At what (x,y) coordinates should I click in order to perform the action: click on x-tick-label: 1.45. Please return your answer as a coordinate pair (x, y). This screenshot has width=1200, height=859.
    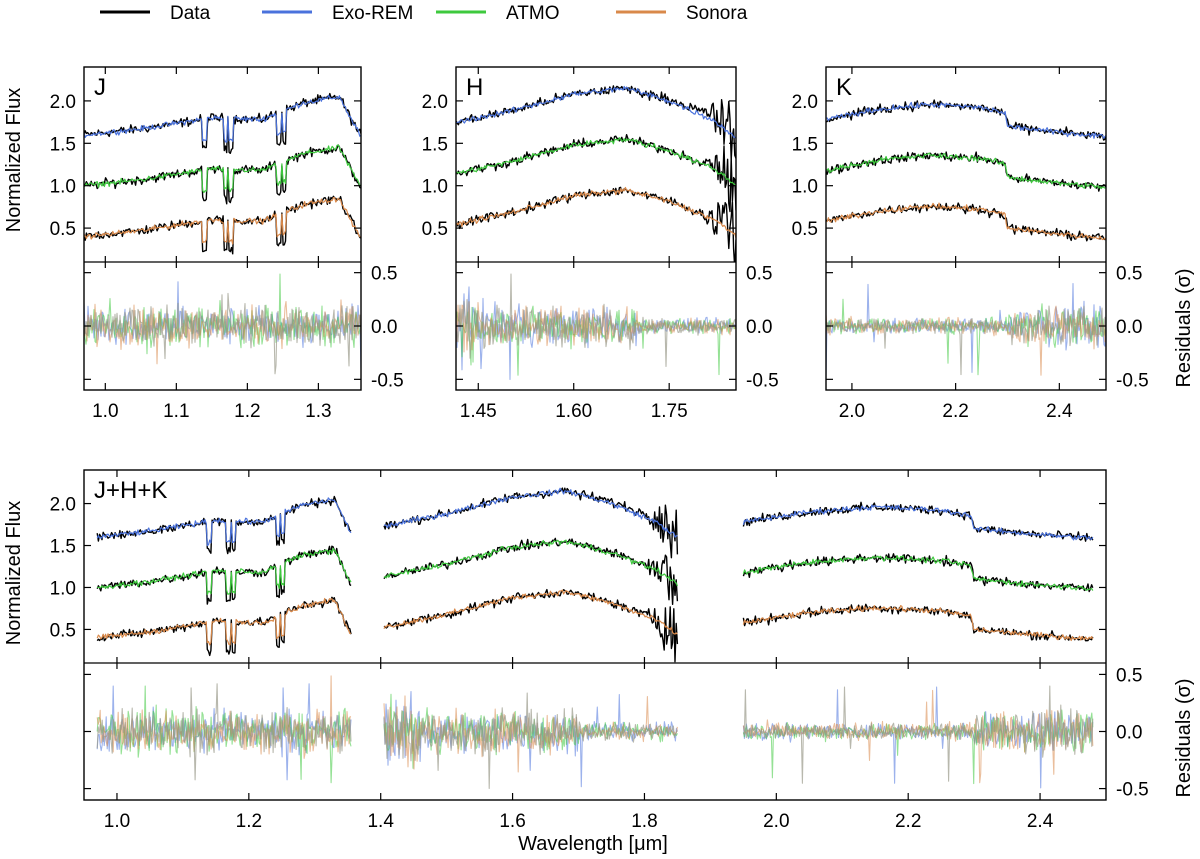
    Looking at the image, I should click on (478, 411).